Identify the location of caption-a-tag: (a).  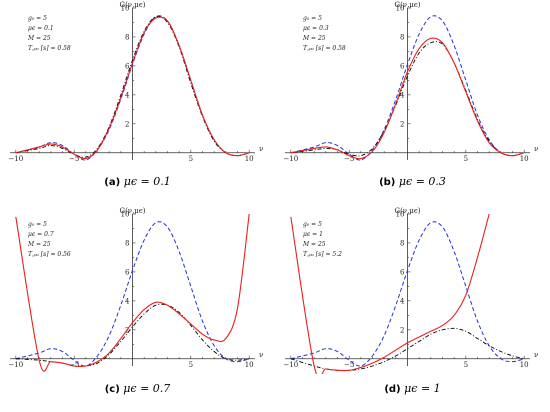
(112, 182).